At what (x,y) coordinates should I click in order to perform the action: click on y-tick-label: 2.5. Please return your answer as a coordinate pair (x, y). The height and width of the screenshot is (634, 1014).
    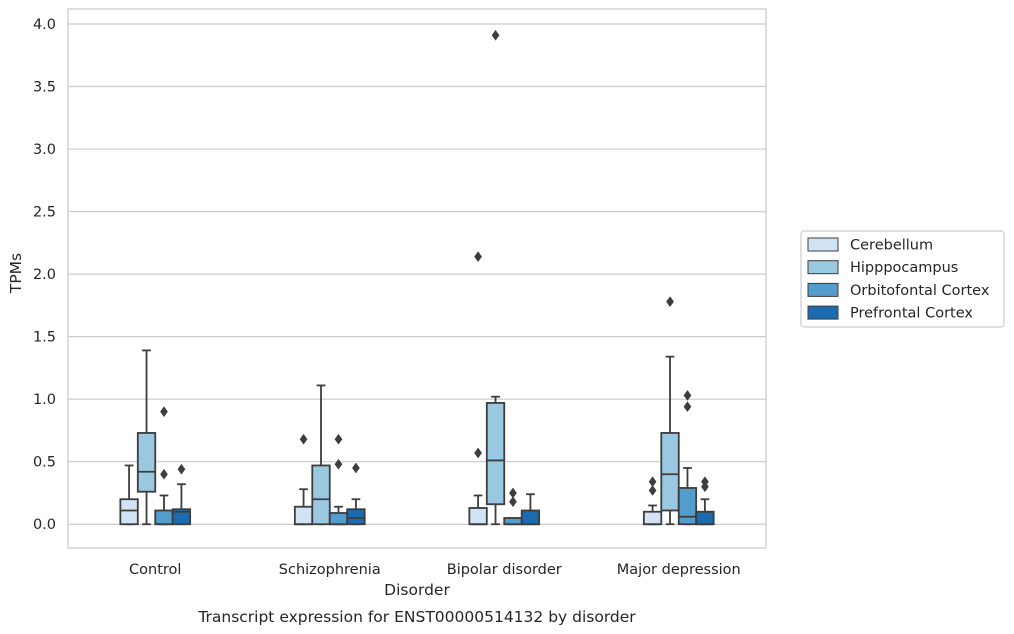
    Looking at the image, I should click on (44, 213).